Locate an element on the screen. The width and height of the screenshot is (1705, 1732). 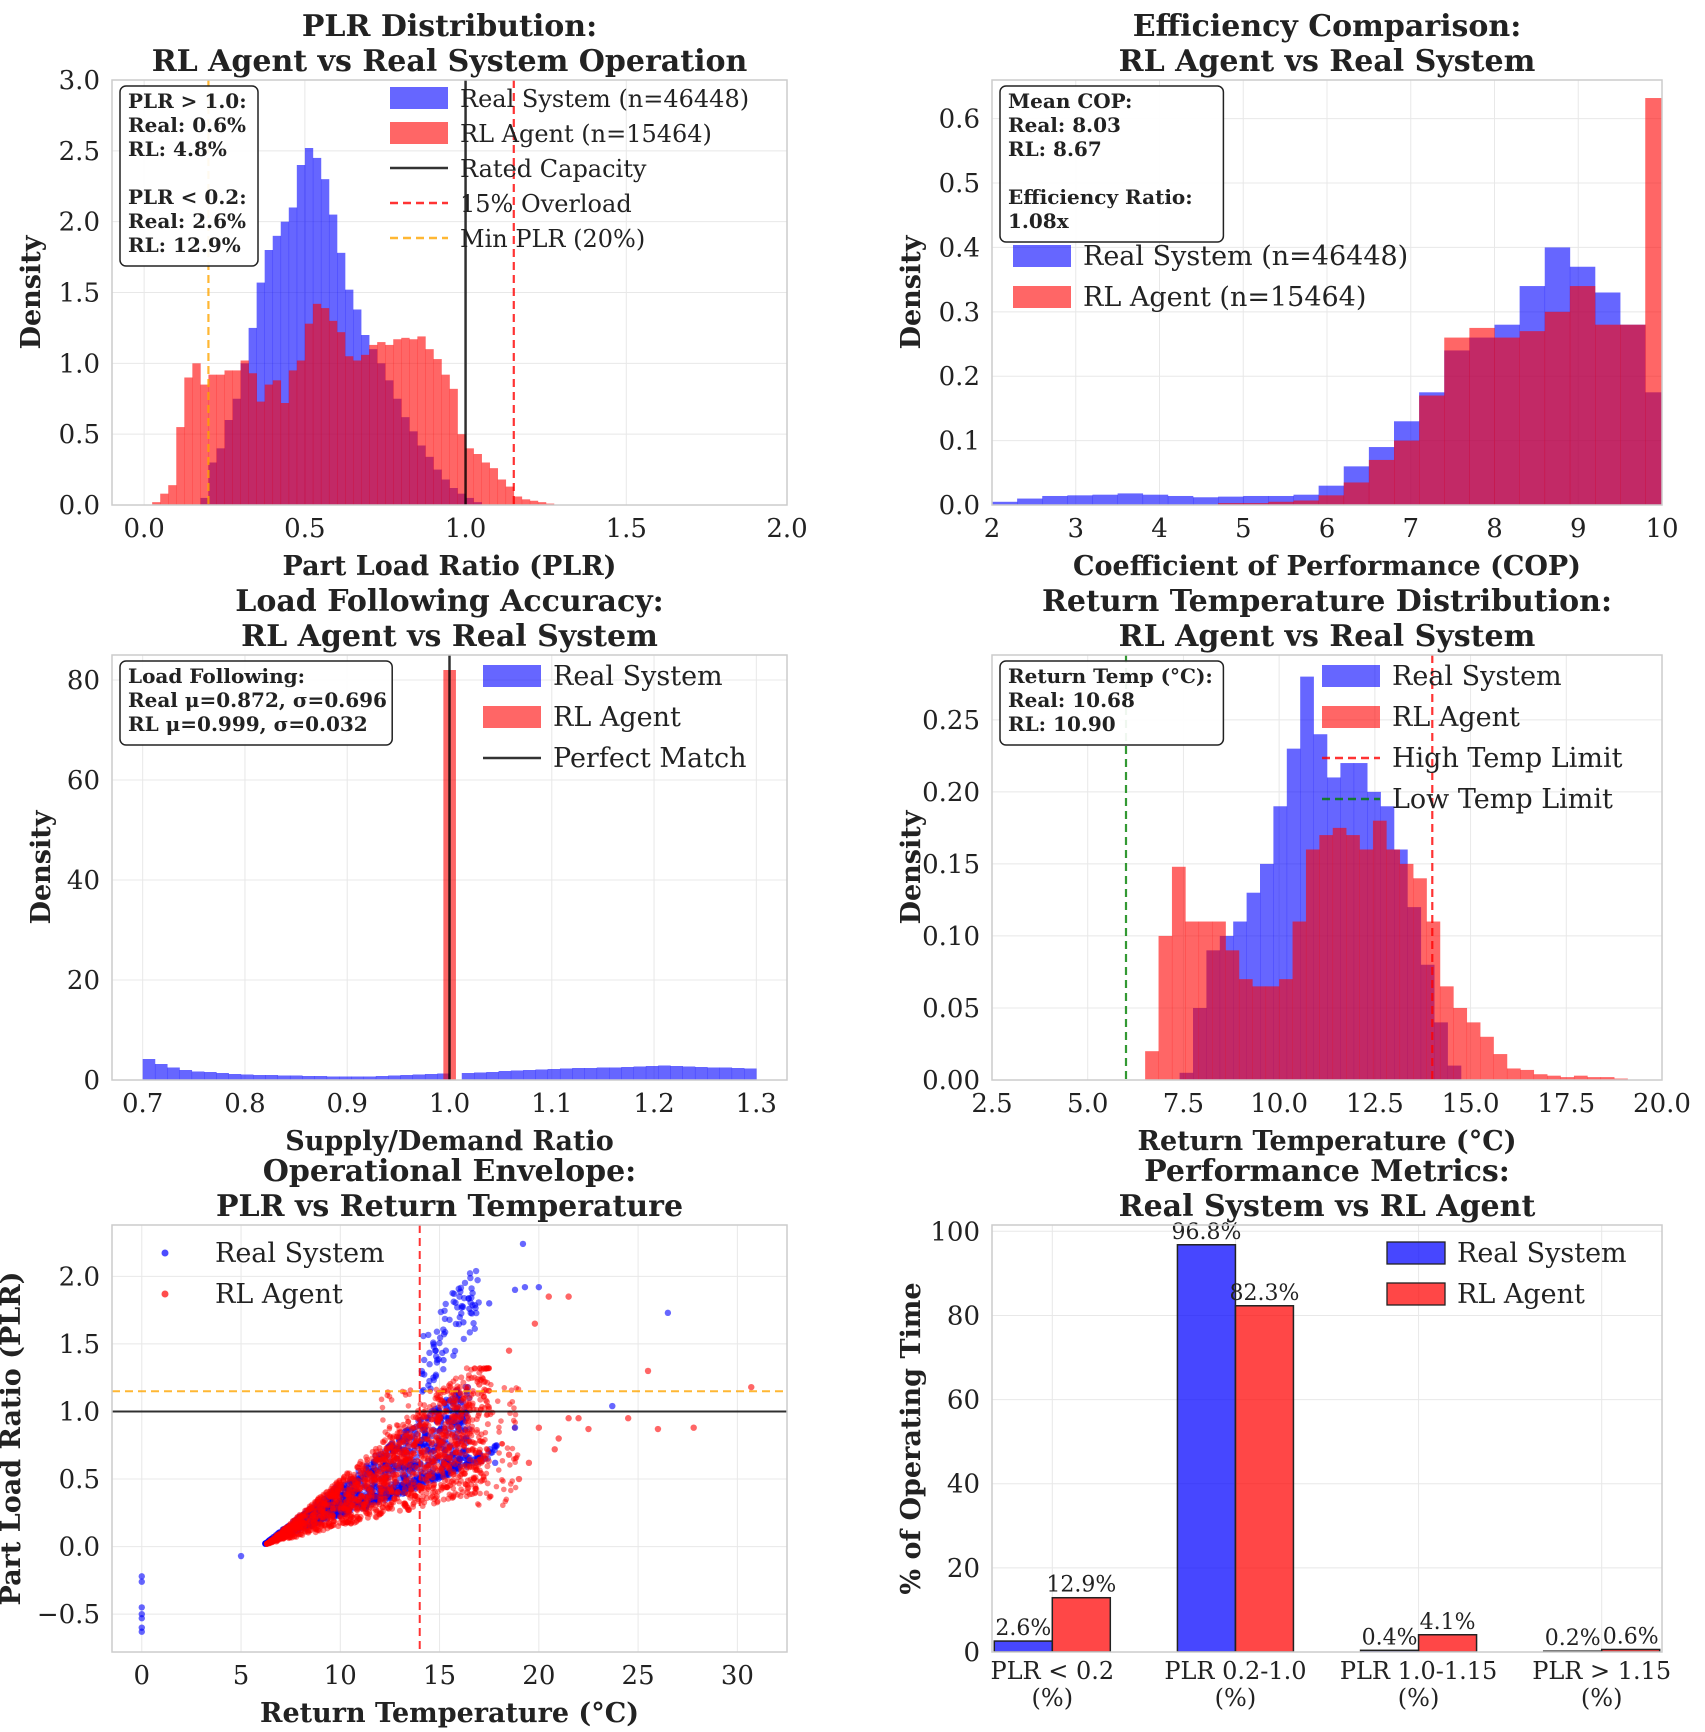
bar is located at coordinates (1206, 1448).